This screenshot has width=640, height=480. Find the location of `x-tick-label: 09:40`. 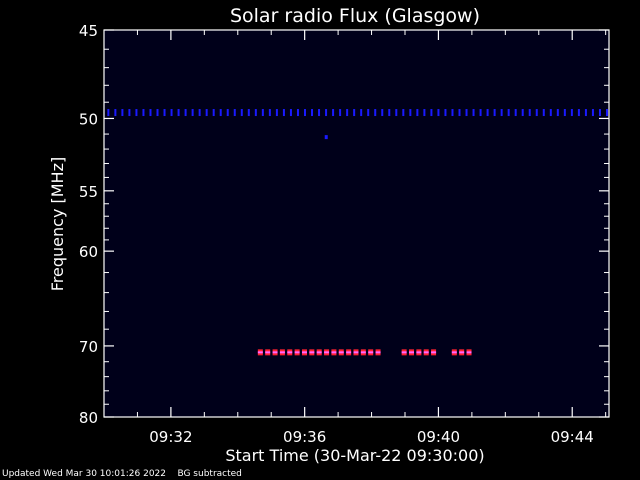

x-tick-label: 09:40 is located at coordinates (438, 437).